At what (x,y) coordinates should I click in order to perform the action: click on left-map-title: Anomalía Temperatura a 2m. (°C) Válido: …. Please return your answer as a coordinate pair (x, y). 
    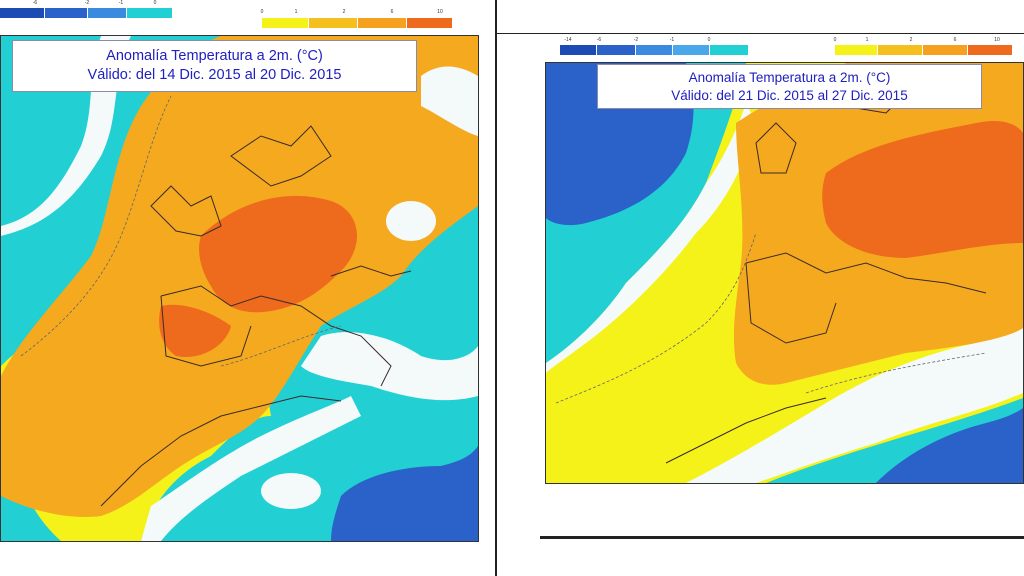
    Looking at the image, I should click on (214, 66).